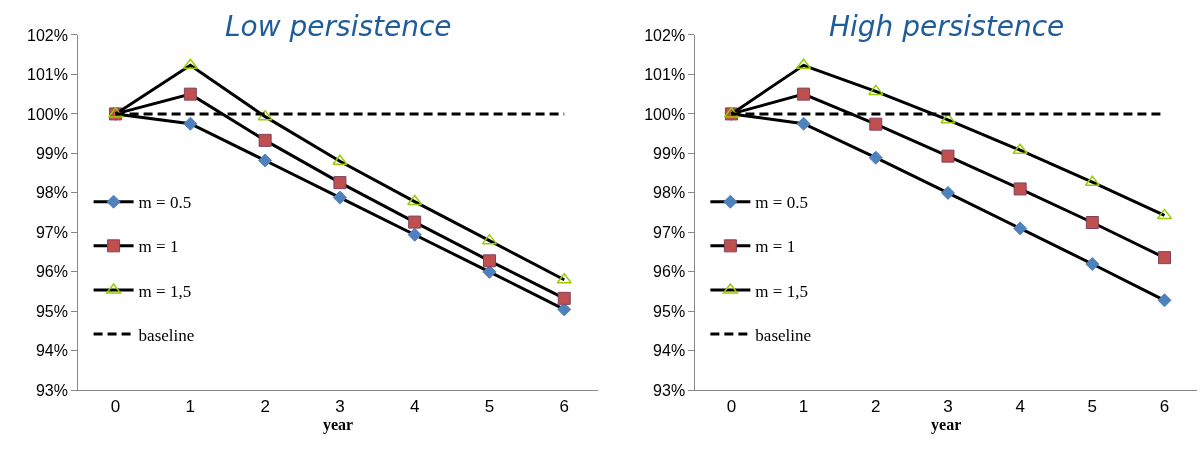 This screenshot has width=1203, height=458. Describe the element at coordinates (338, 26) in the screenshot. I see `chart-title: Low persistence` at that location.